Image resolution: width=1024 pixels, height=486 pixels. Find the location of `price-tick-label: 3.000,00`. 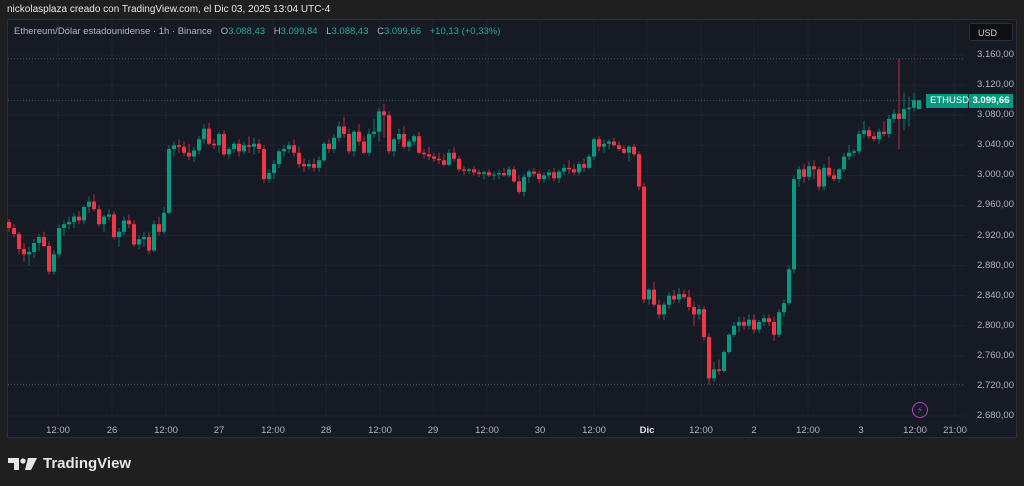

price-tick-label: 3.000,00 is located at coordinates (995, 175).